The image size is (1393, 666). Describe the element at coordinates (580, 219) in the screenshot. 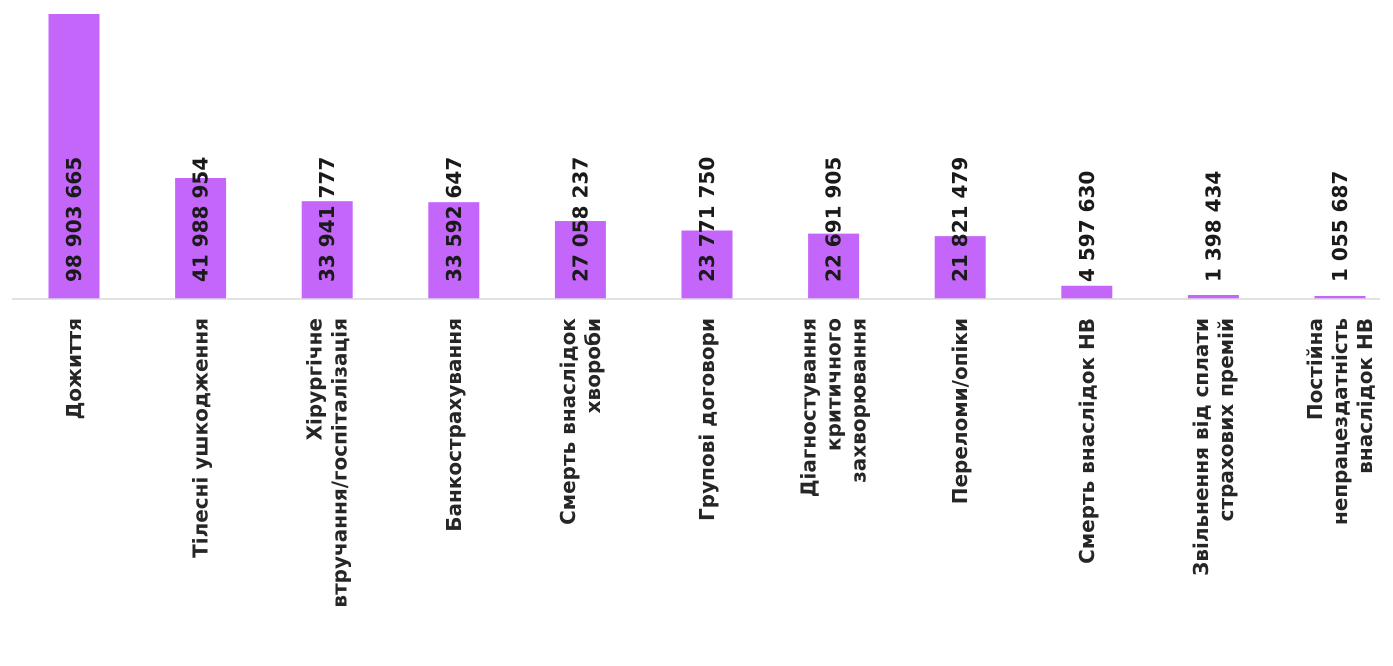

I see `value-label-4: 27 058 237` at that location.